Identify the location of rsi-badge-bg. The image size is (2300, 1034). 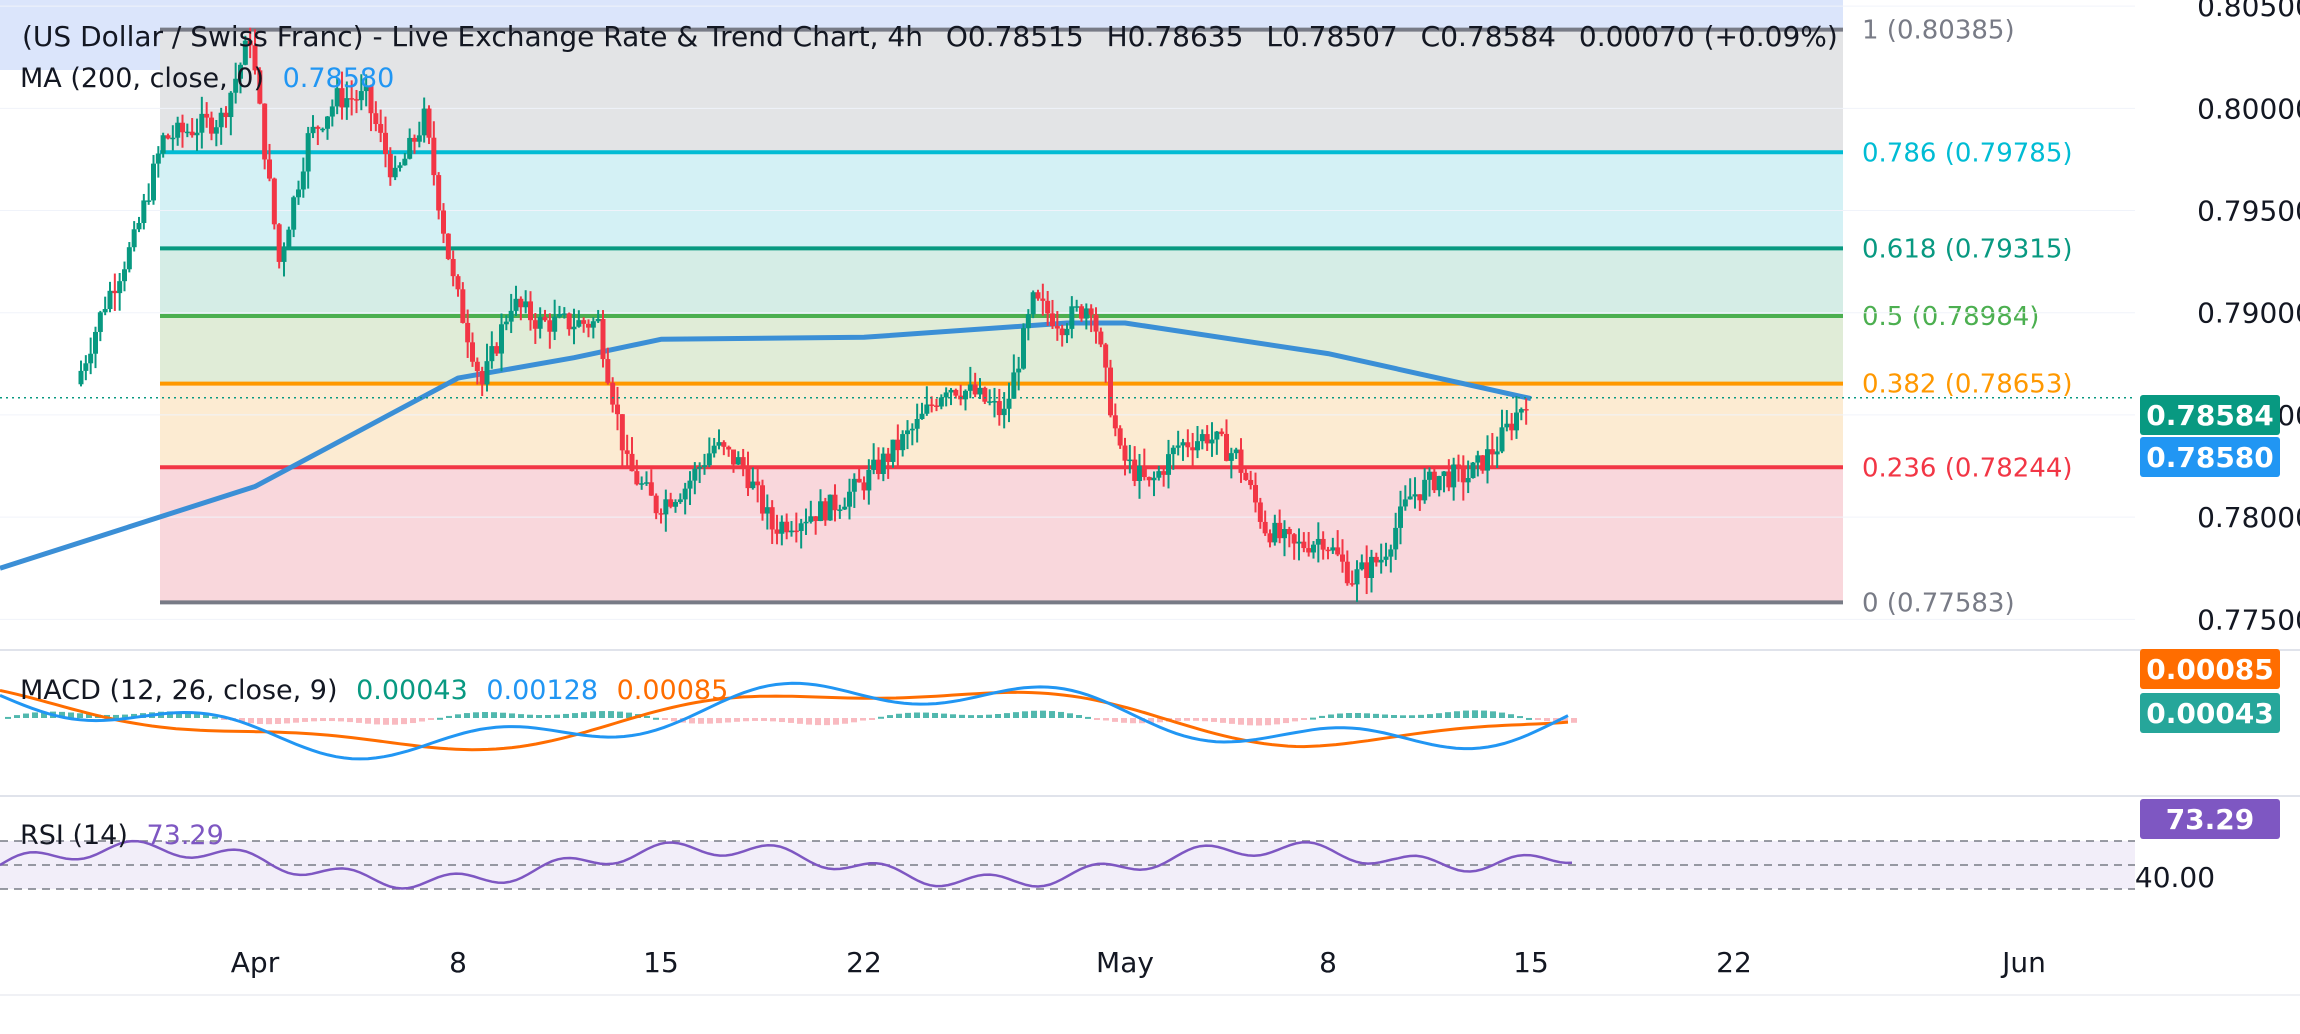
(2210, 819).